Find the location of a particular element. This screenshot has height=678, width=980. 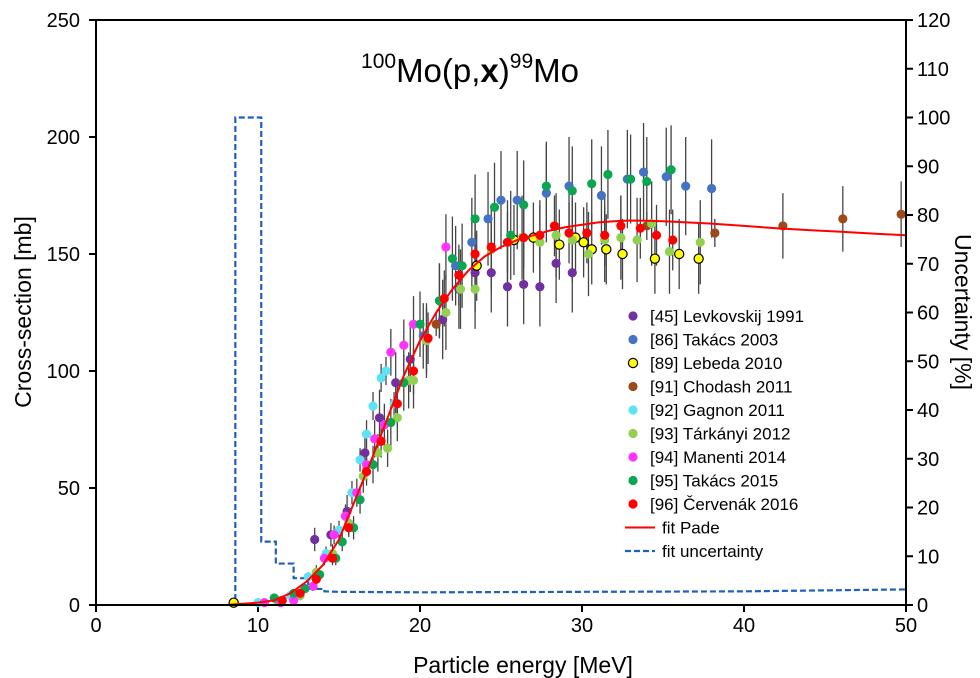

y2-tick-label: 50 is located at coordinates (928, 362).